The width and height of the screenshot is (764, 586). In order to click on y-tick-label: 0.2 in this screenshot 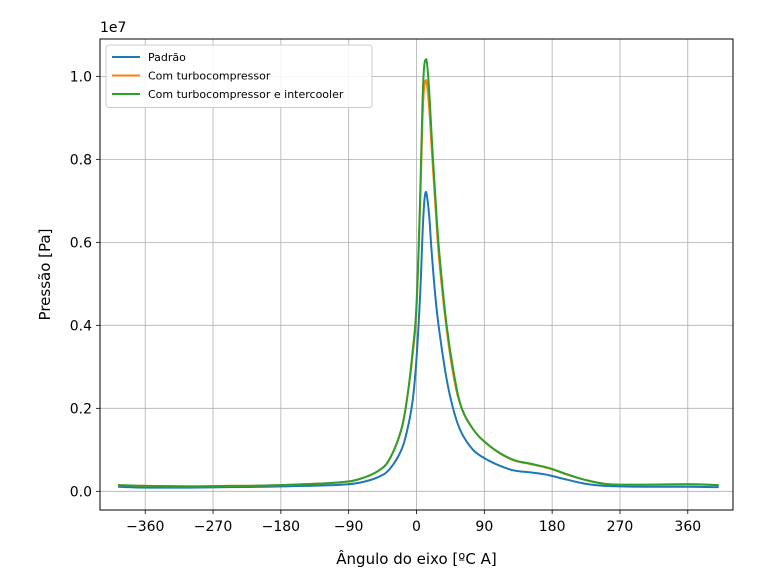, I will do `click(81, 409)`.